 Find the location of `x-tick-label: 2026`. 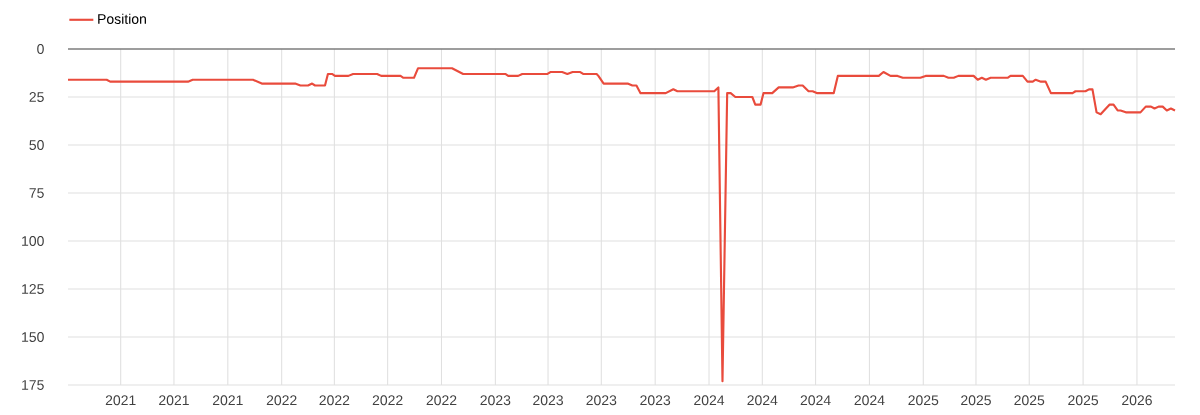

x-tick-label: 2026 is located at coordinates (1137, 400).